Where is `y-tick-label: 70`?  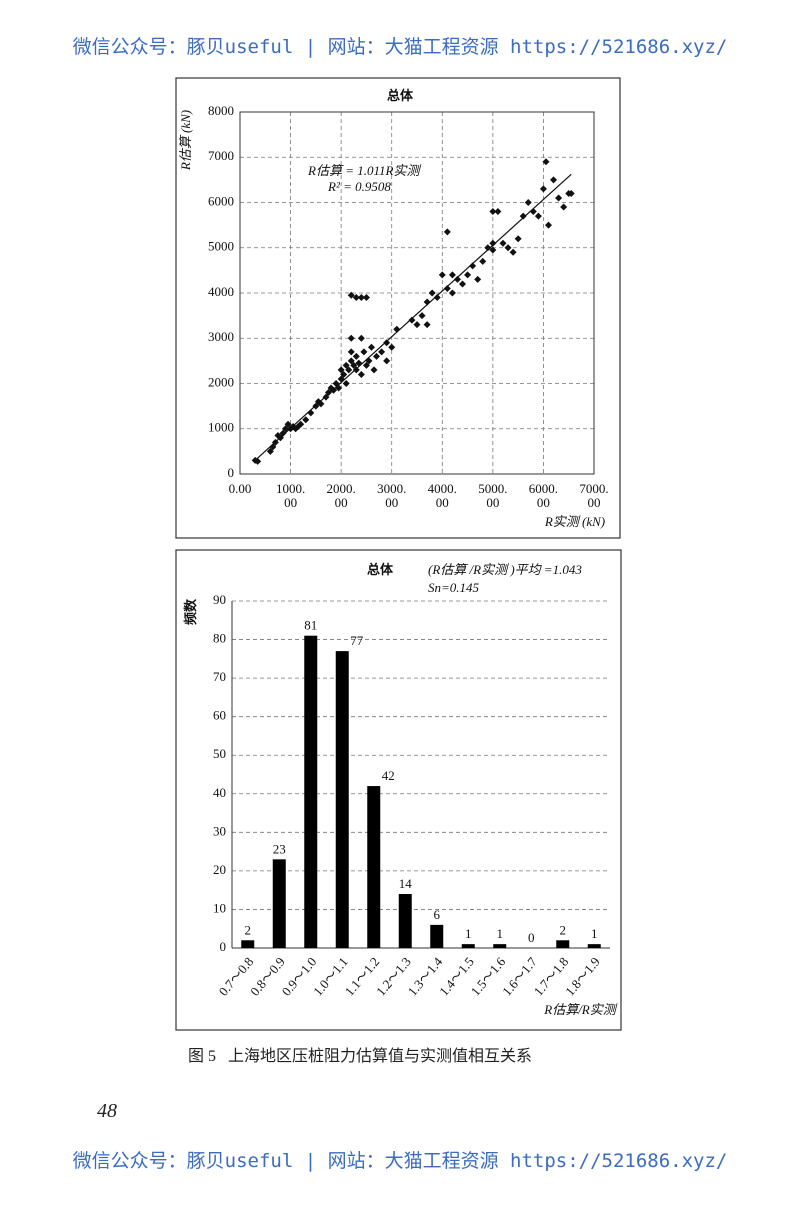
y-tick-label: 70 is located at coordinates (219, 676).